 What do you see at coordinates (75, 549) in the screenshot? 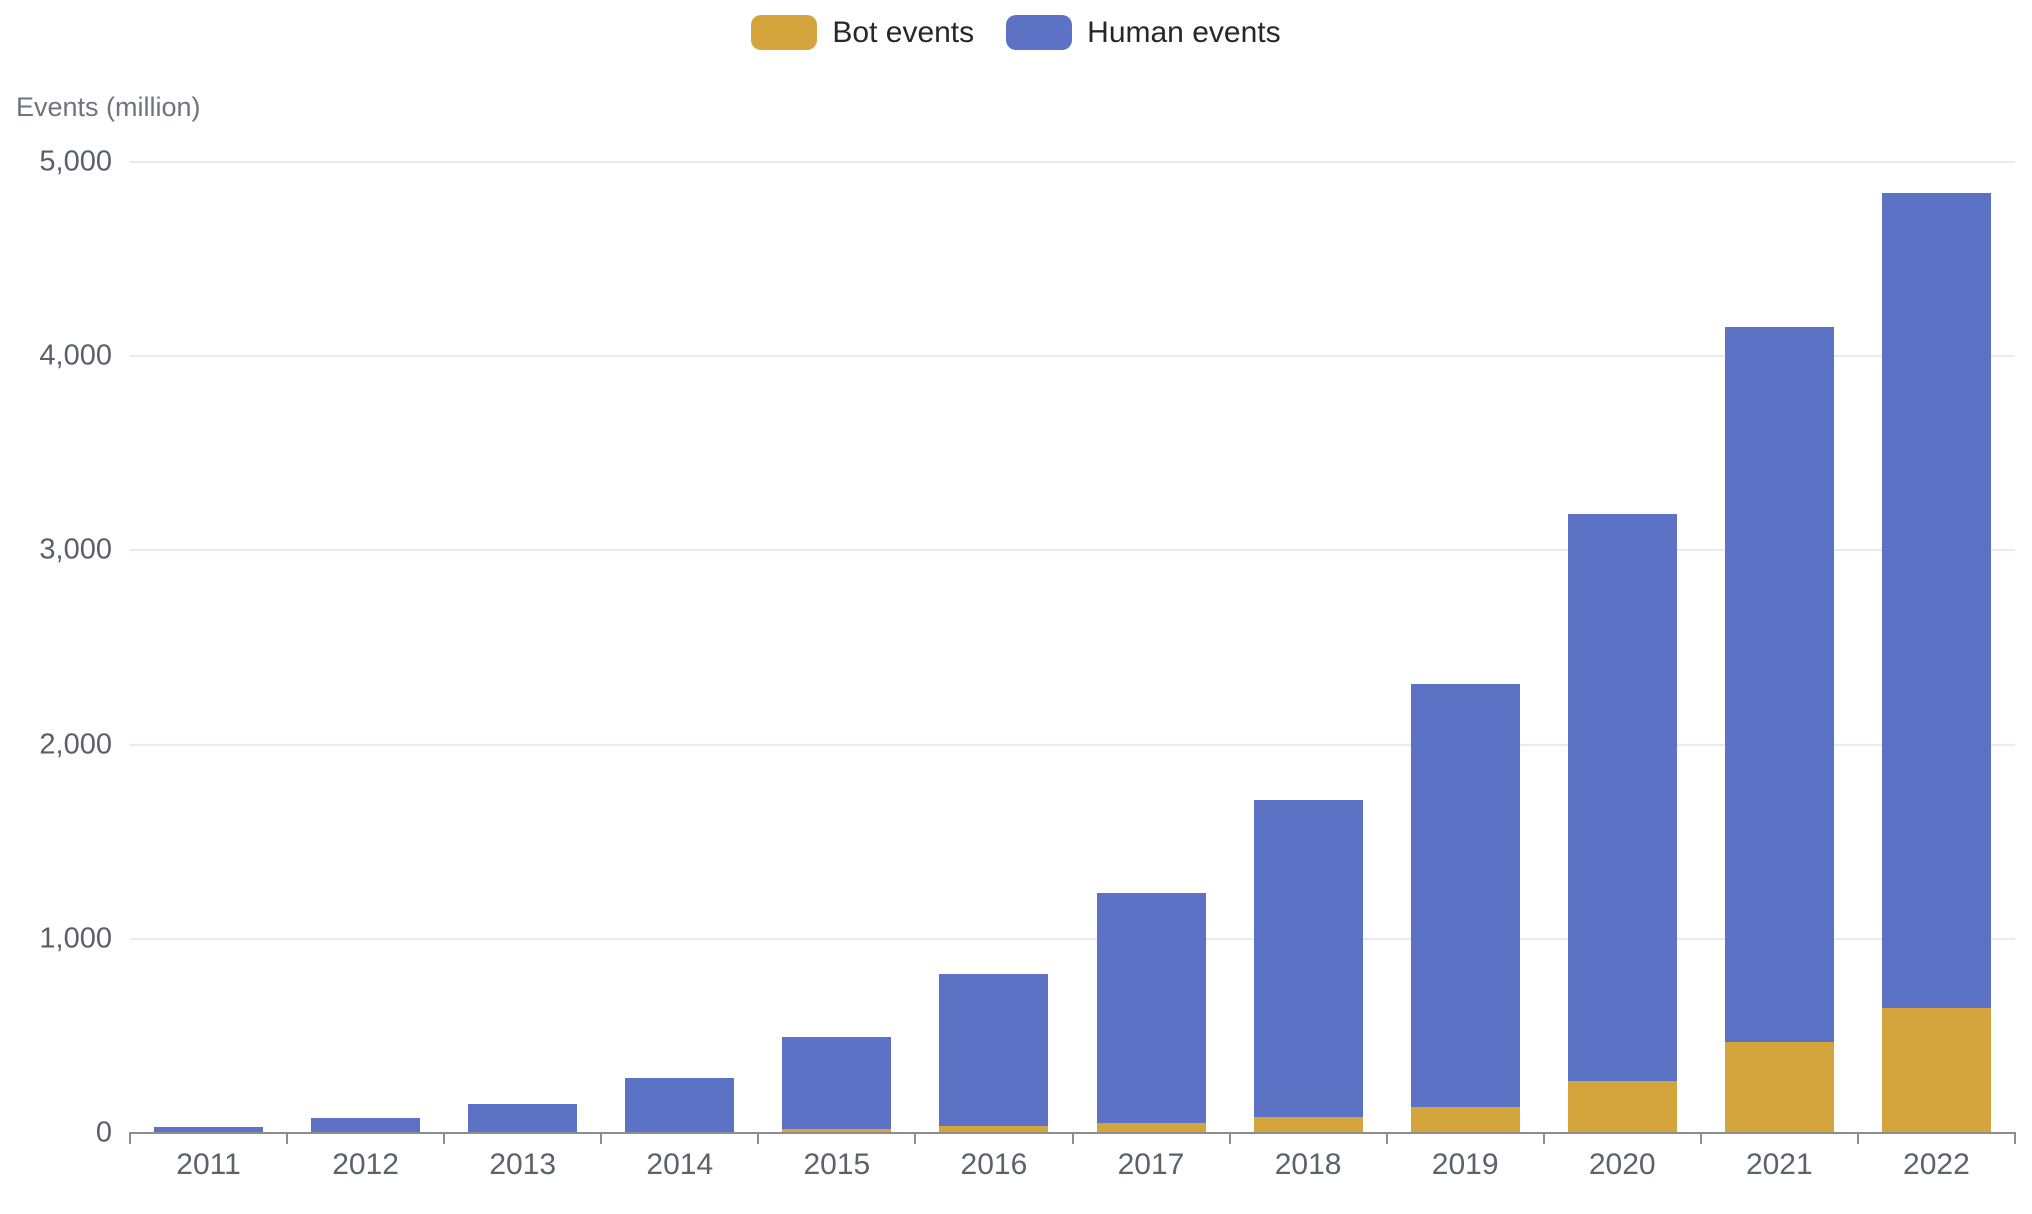
I see `y-tick-label-3000: 3,000` at bounding box center [75, 549].